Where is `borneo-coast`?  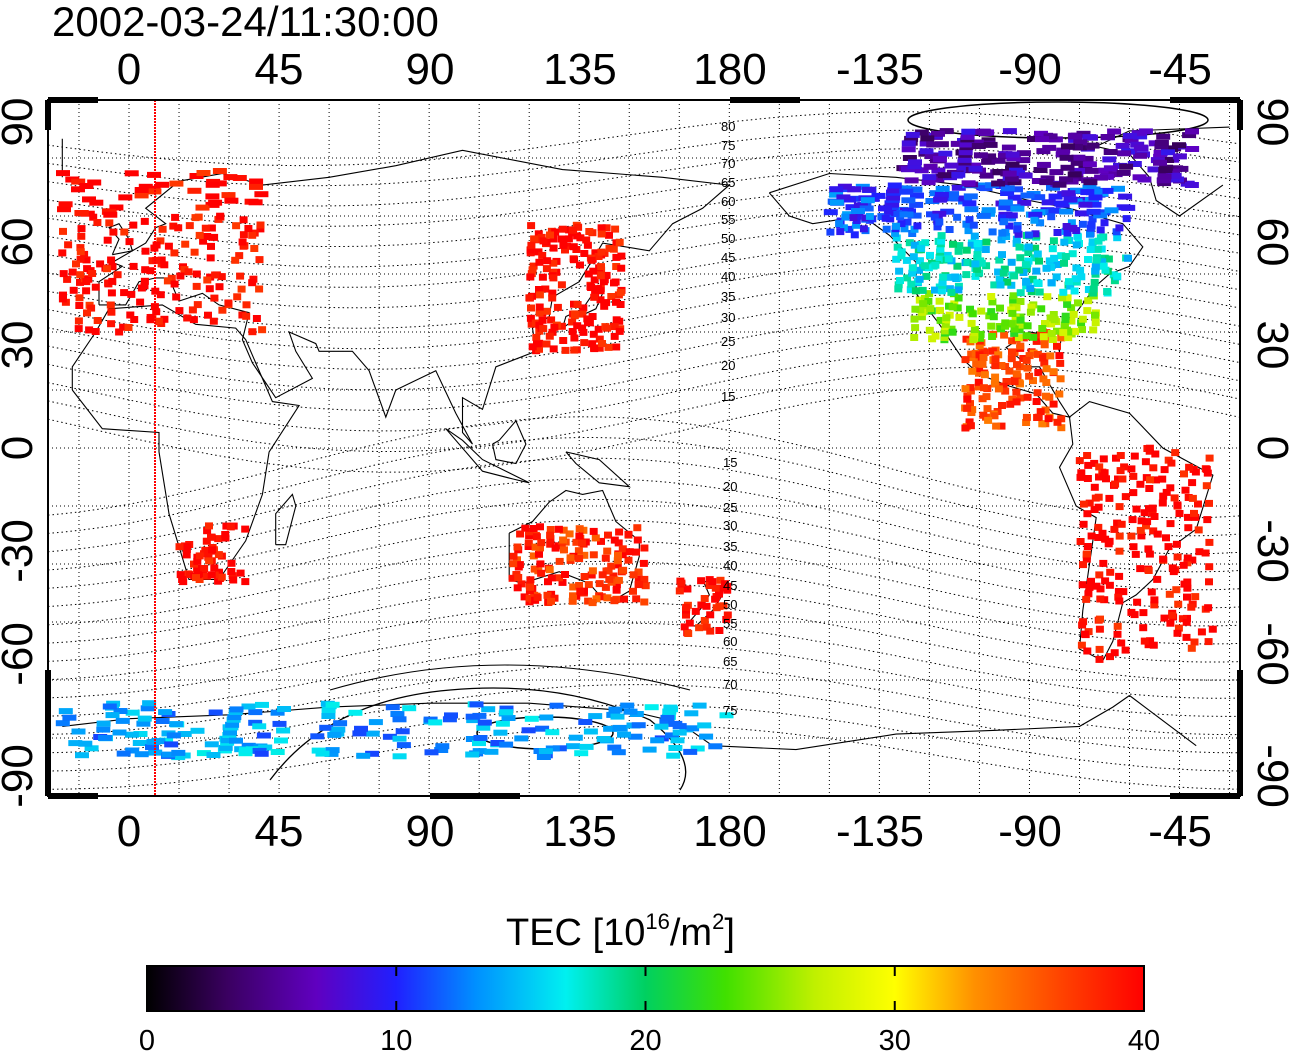
borneo-coast is located at coordinates (509, 442).